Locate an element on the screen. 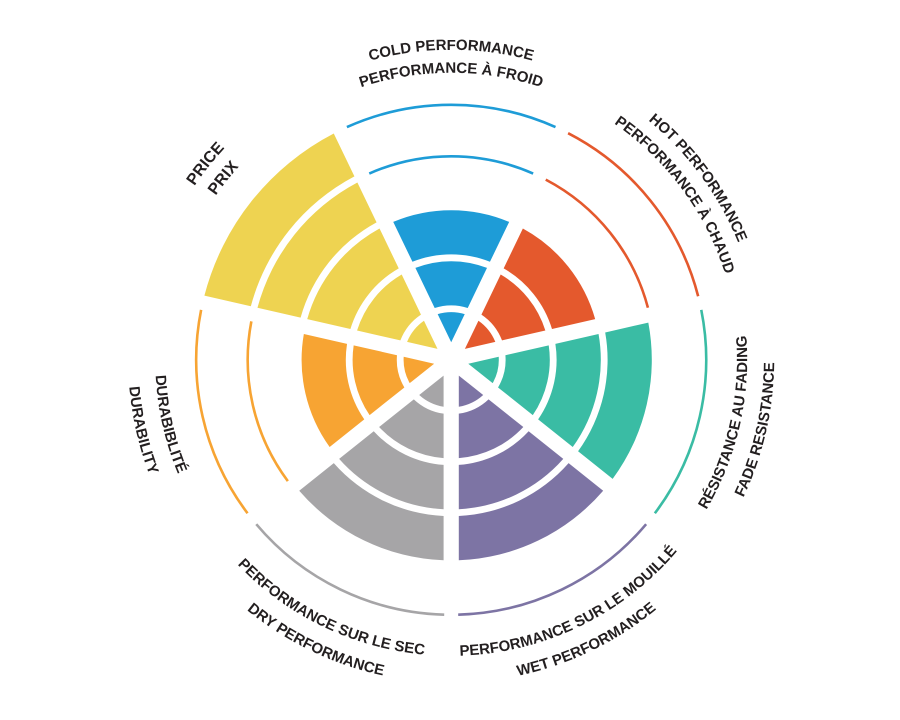 The image size is (900, 720). svg-text: PERFORMANCE À FROID is located at coordinates (451, 75).